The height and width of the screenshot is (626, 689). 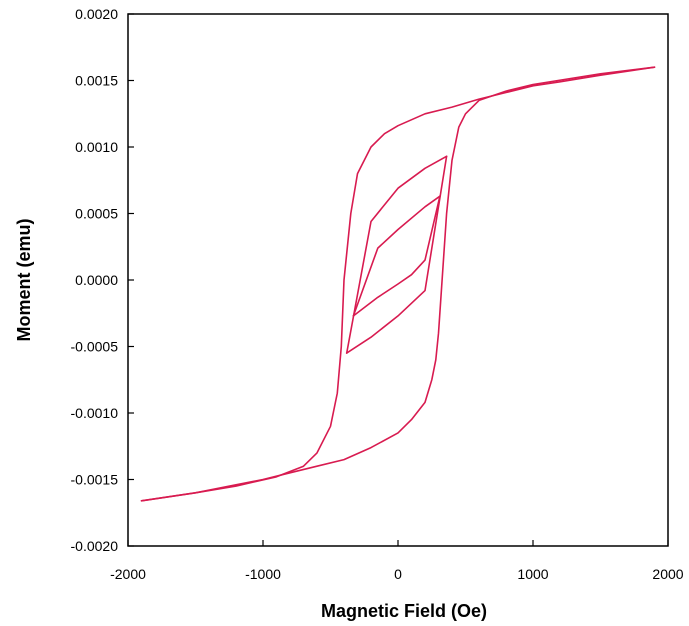 What do you see at coordinates (96, 14) in the screenshot?
I see `y-tick-label: 0.0020` at bounding box center [96, 14].